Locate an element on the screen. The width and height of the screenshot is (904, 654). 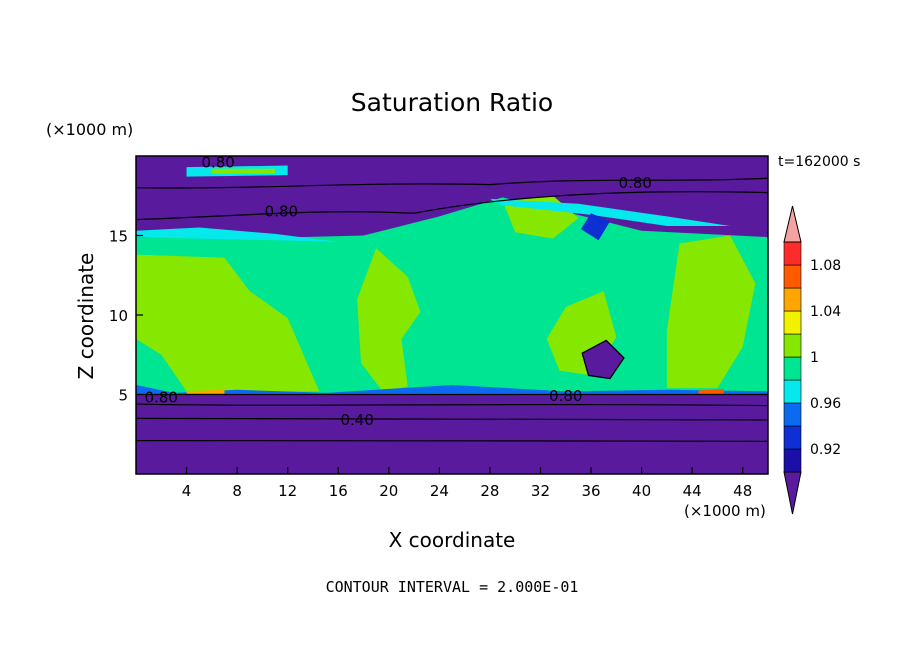
x-axis-label: X coordinate is located at coordinates (452, 540).